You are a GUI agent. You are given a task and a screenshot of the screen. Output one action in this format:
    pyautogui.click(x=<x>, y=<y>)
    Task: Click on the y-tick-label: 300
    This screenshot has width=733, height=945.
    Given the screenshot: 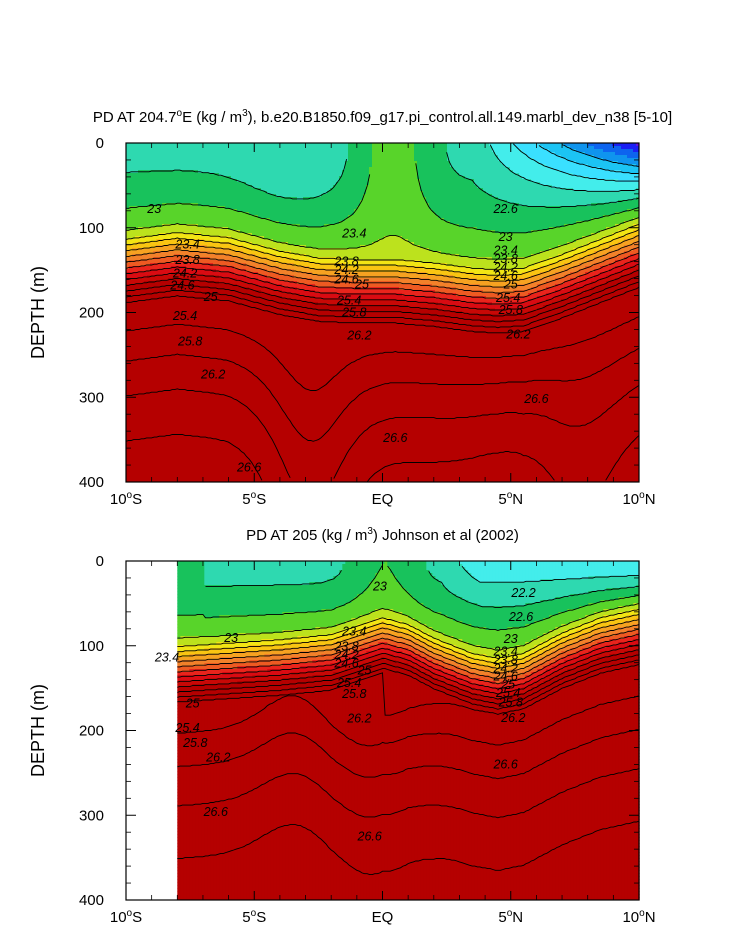 What is the action you would take?
    pyautogui.click(x=91, y=815)
    